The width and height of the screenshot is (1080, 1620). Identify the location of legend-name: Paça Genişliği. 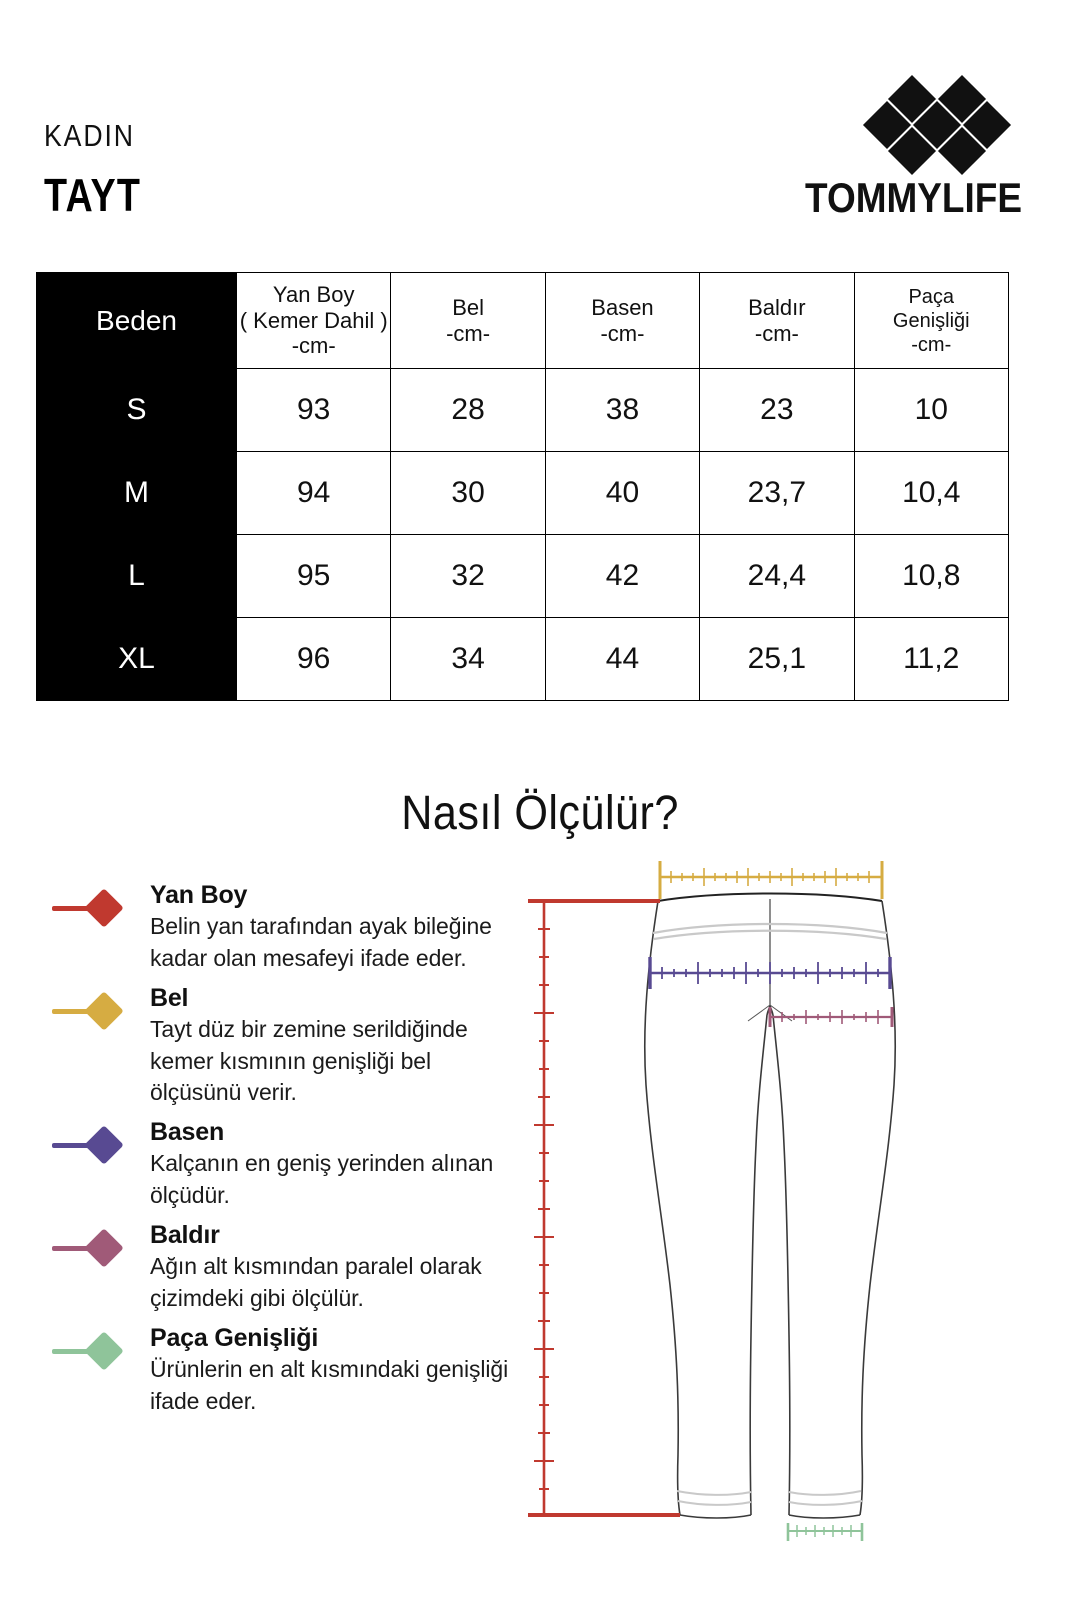
(234, 1337).